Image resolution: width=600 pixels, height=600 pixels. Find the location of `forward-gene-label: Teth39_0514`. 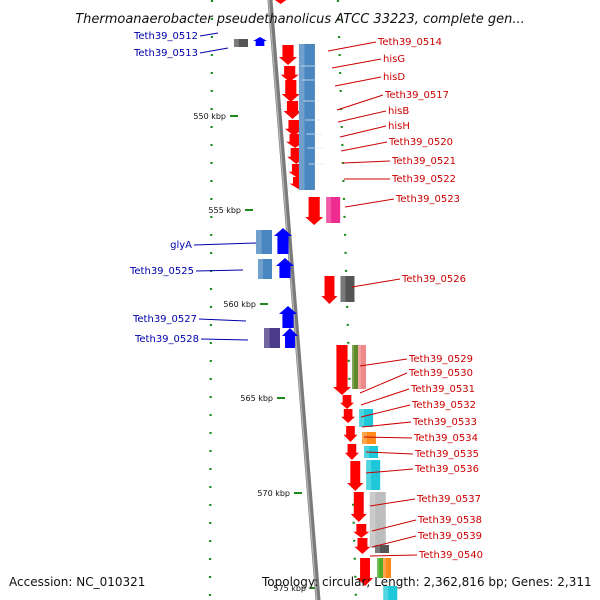

forward-gene-label: Teth39_0514 is located at coordinates (409, 42).